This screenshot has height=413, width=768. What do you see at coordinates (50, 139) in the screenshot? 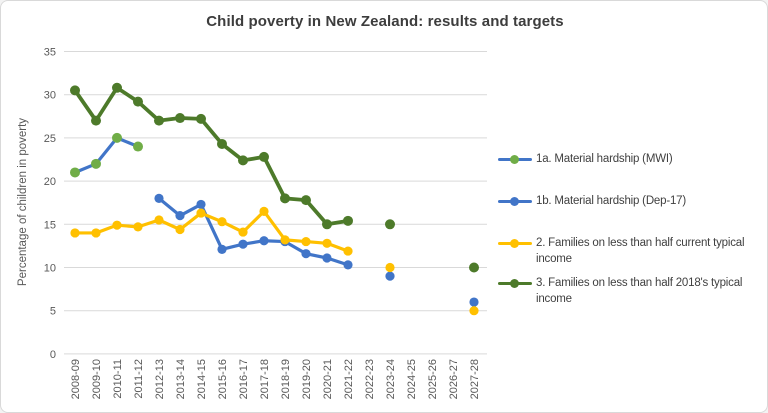
I see `y-tick-label: 25` at bounding box center [50, 139].